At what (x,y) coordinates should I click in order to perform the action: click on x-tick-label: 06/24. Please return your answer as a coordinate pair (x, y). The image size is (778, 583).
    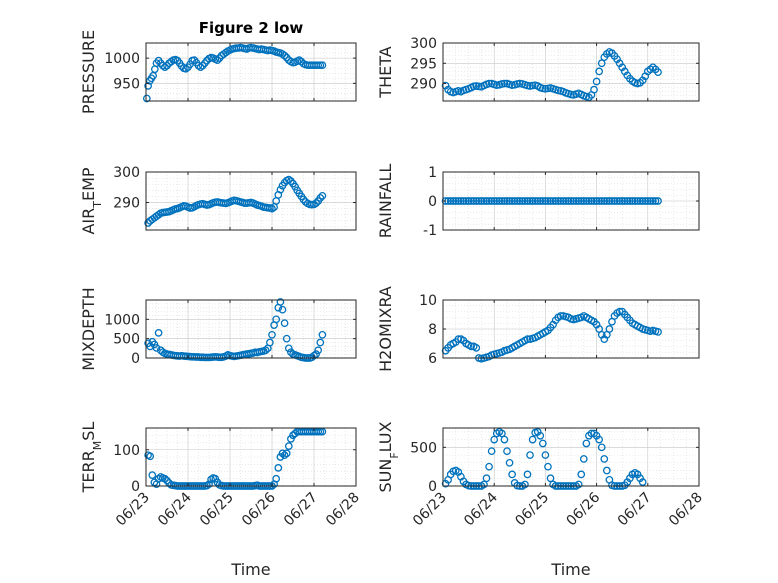
    Looking at the image, I should click on (175, 509).